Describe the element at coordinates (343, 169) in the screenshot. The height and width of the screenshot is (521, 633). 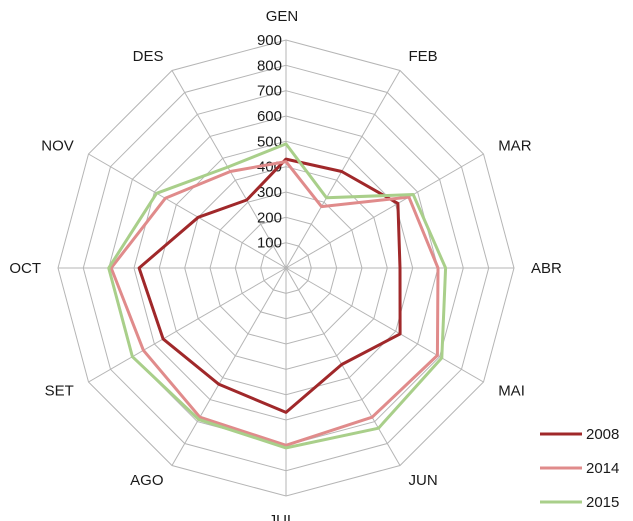
I see `spoke-feb` at that location.